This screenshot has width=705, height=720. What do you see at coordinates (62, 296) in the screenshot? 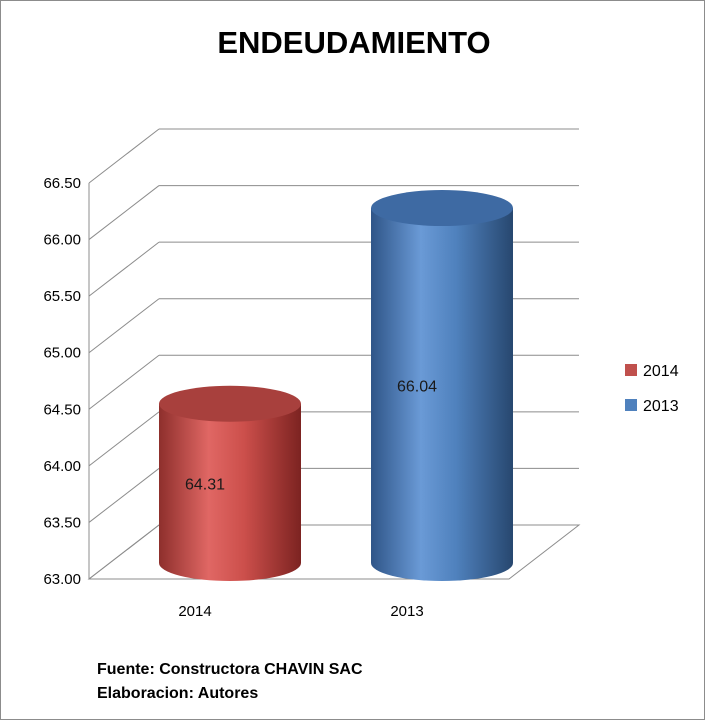
I see `y-tick-label: 65.50` at bounding box center [62, 296].